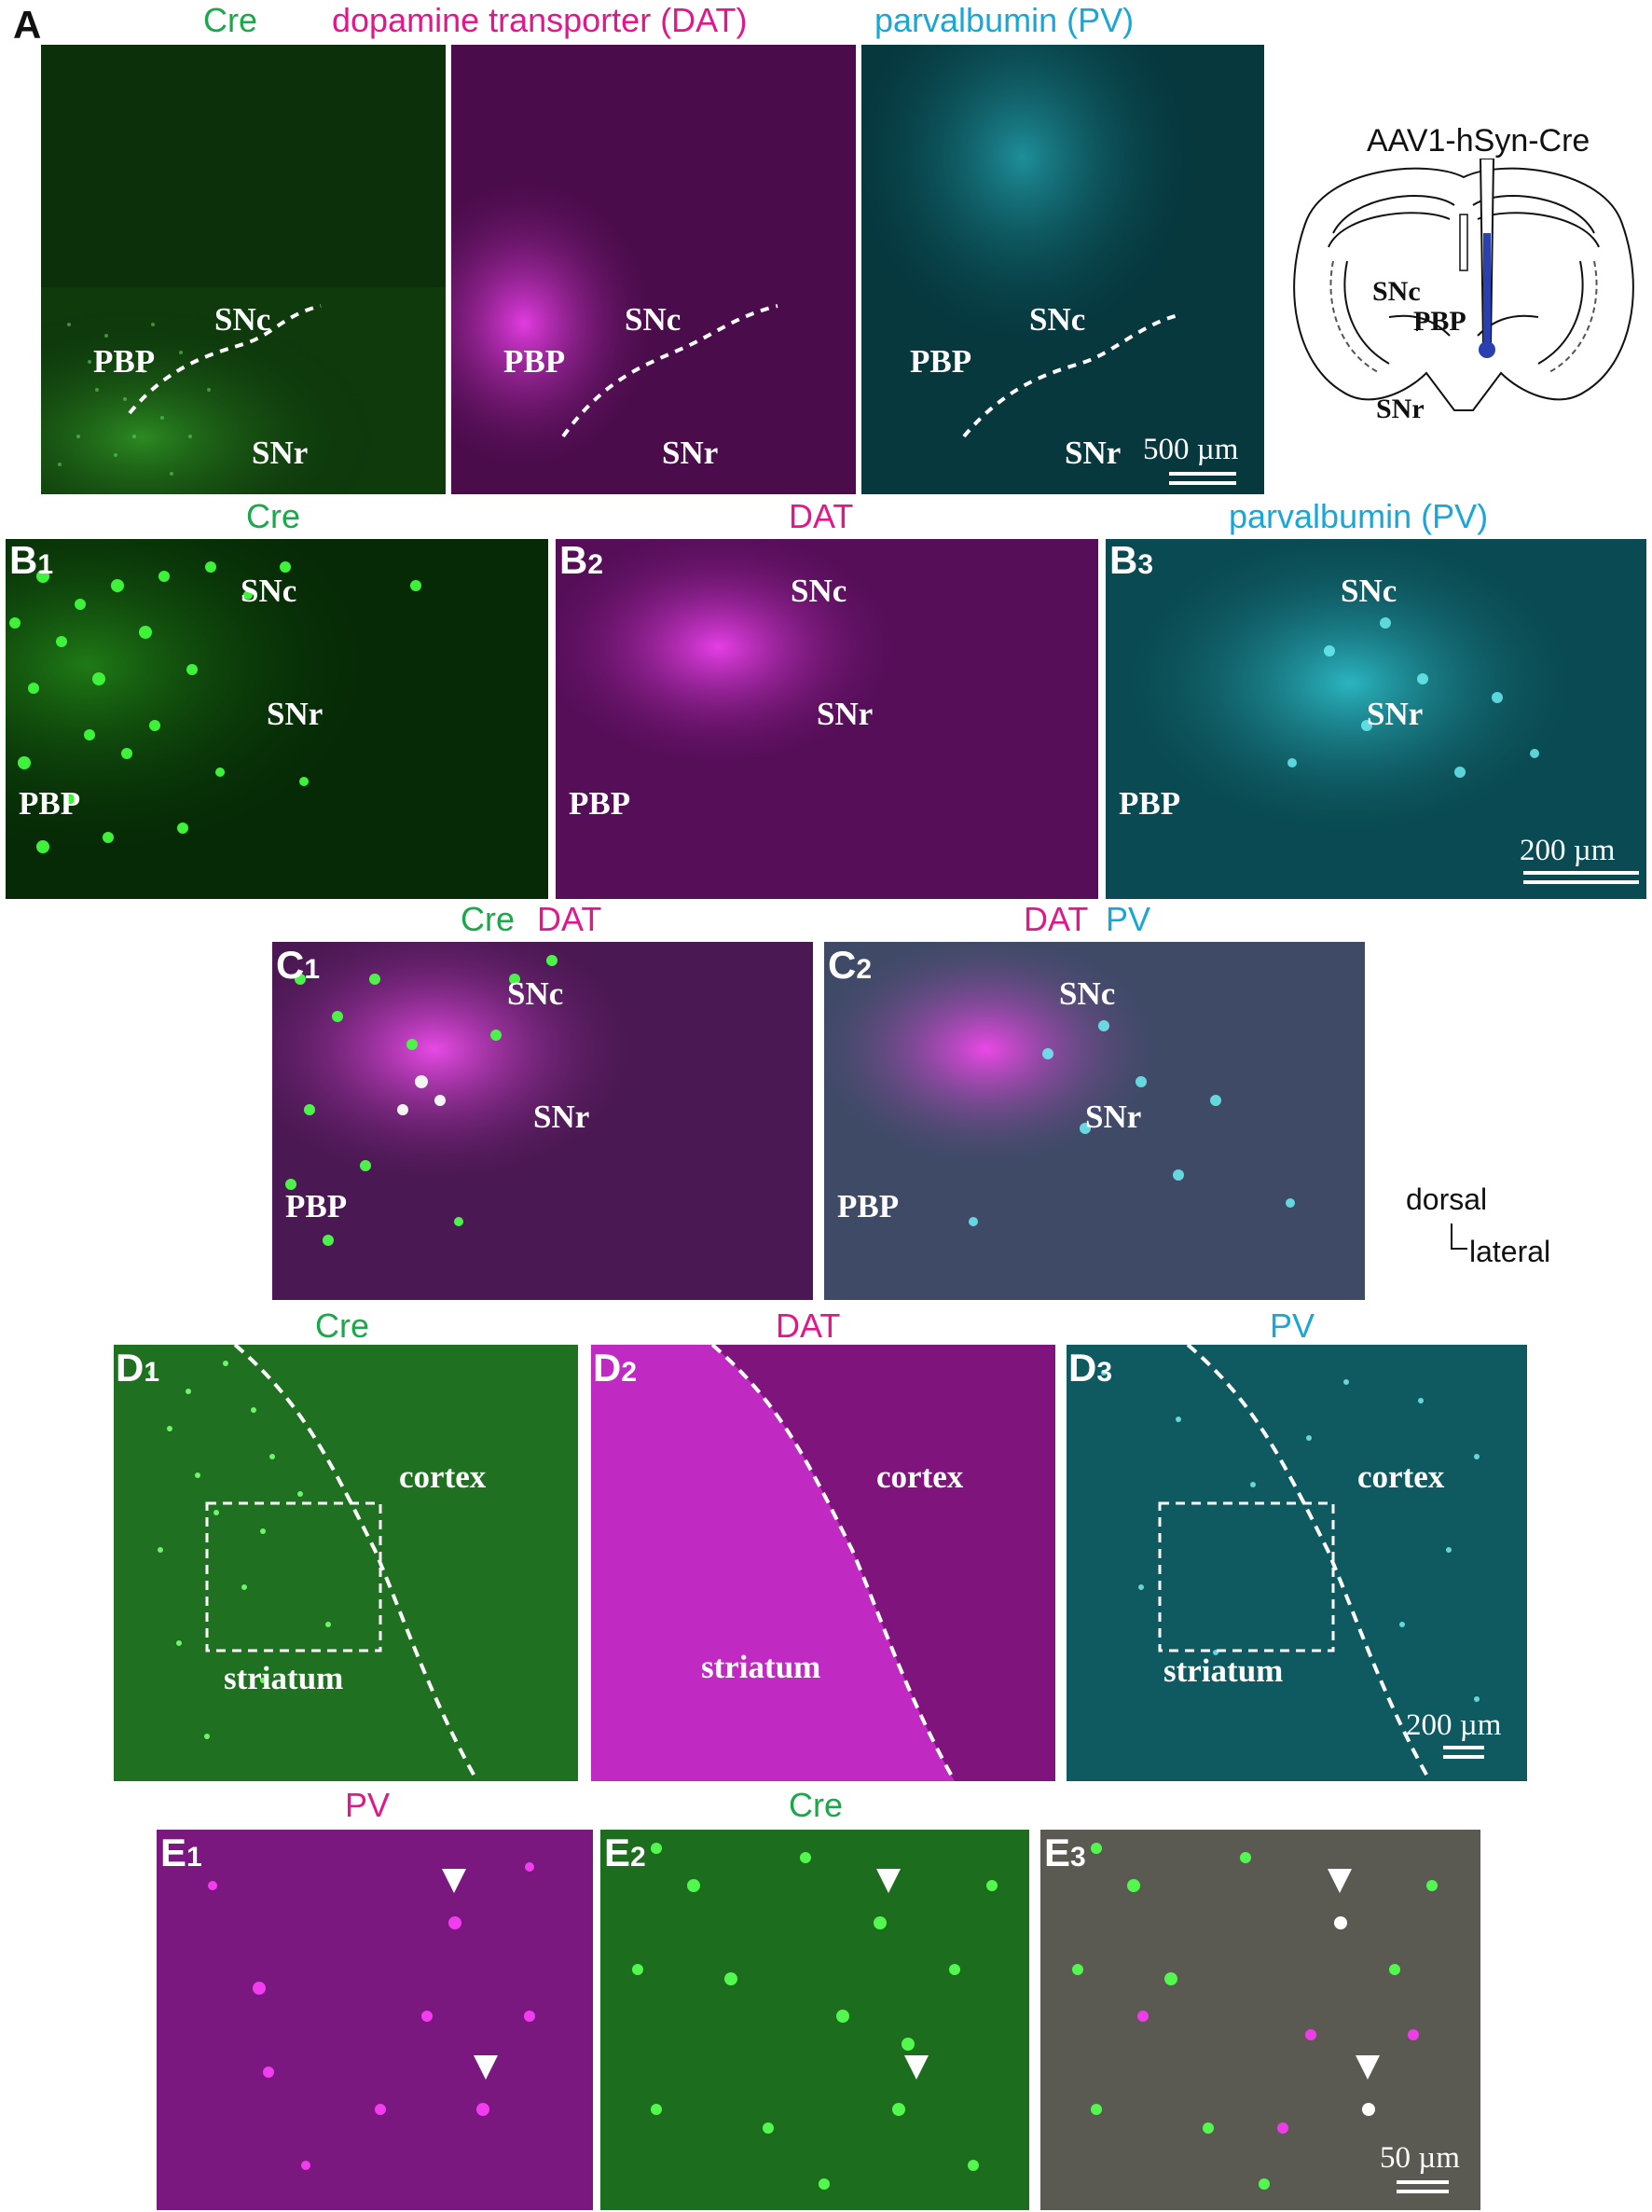 The image size is (1652, 2212). What do you see at coordinates (654, 269) in the screenshot?
I see `image-a-dat: PBP SNc SNr` at bounding box center [654, 269].